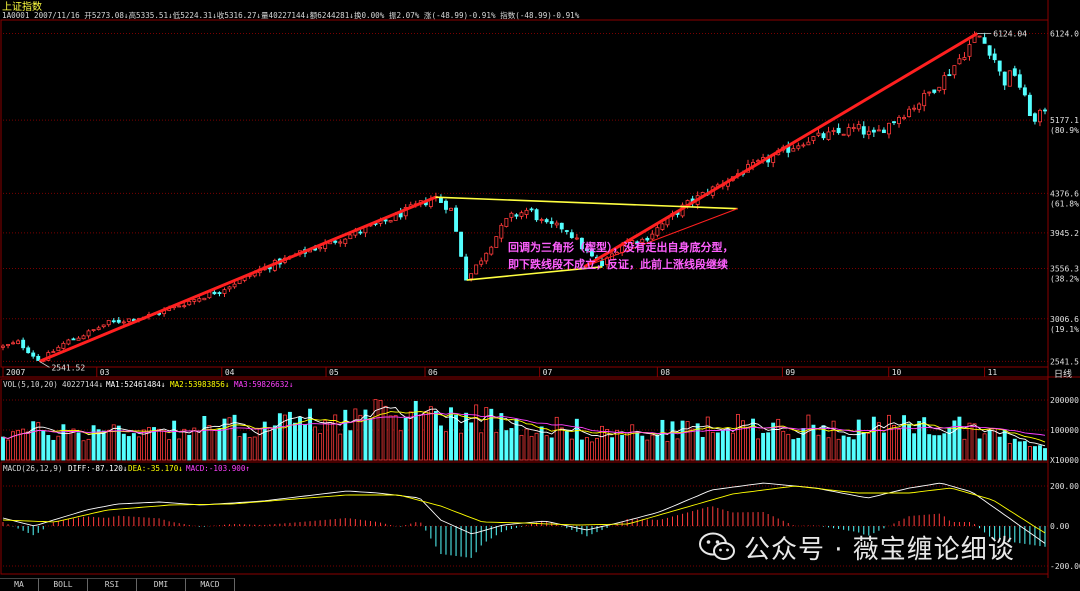  Describe the element at coordinates (112, 584) in the screenshot. I see `tab-rsi: RSI` at that location.